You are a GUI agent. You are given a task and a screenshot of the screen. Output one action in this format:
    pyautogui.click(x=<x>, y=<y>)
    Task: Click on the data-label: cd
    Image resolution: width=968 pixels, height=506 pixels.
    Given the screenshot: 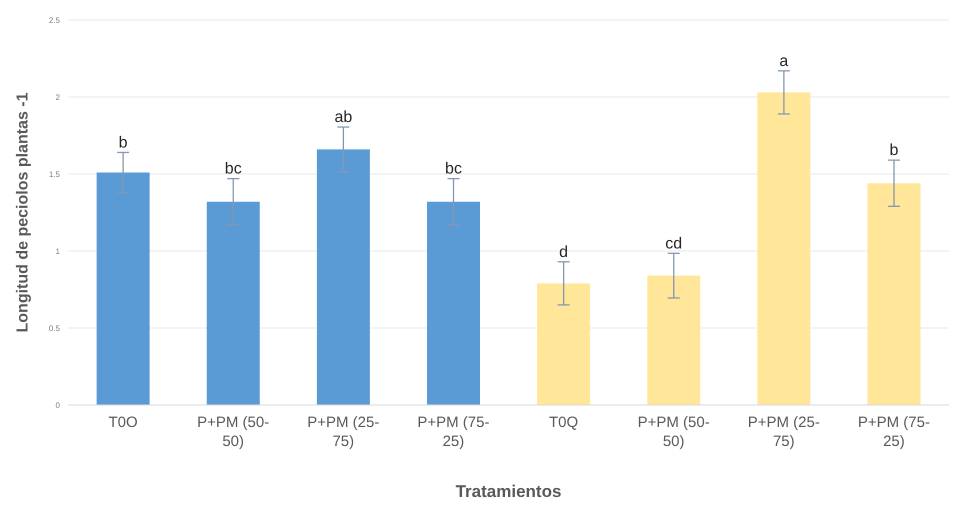 What is the action you would take?
    pyautogui.click(x=673, y=243)
    